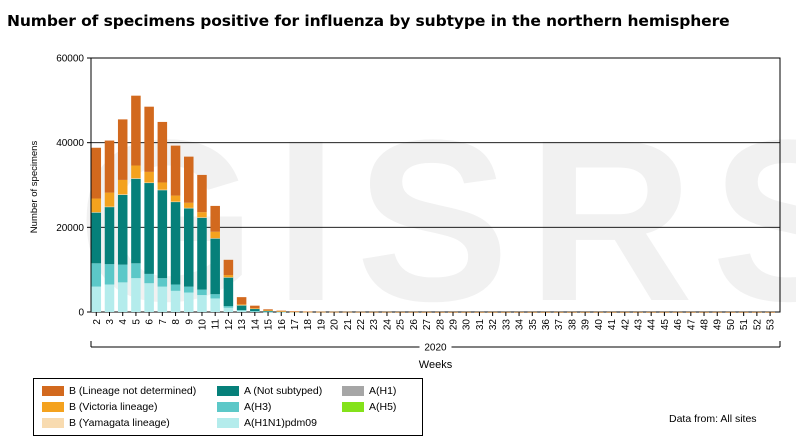  I want to click on x-tick-label: 30, so click(467, 325).